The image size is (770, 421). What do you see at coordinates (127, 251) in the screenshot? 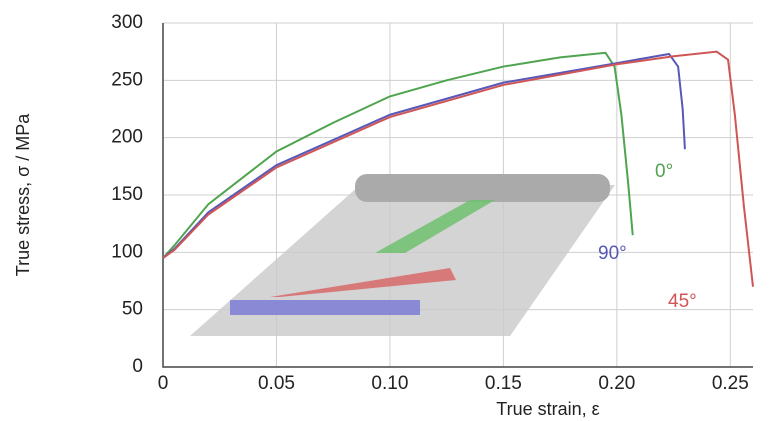
I see `y-tick-label: 100` at bounding box center [127, 251].